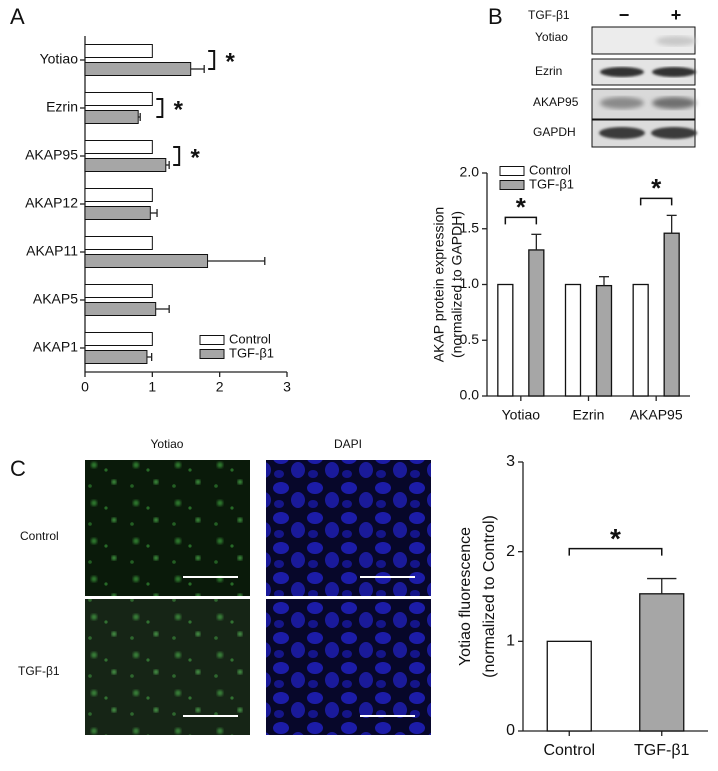 Image resolution: width=718 pixels, height=771 pixels. Describe the element at coordinates (569, 750) in the screenshot. I see `x-tick-label: Control` at that location.